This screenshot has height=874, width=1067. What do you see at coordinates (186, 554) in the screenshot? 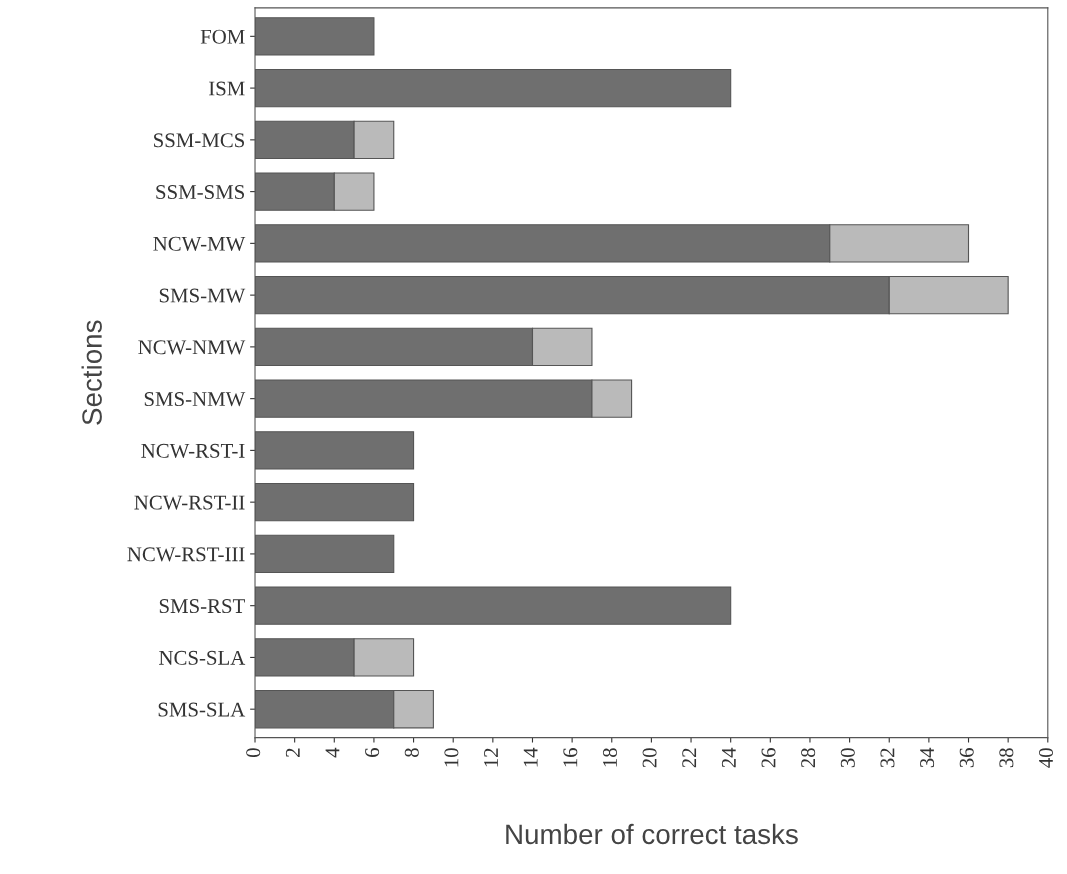
I see `y-tick-label: NCW-RST-III` at bounding box center [186, 554].